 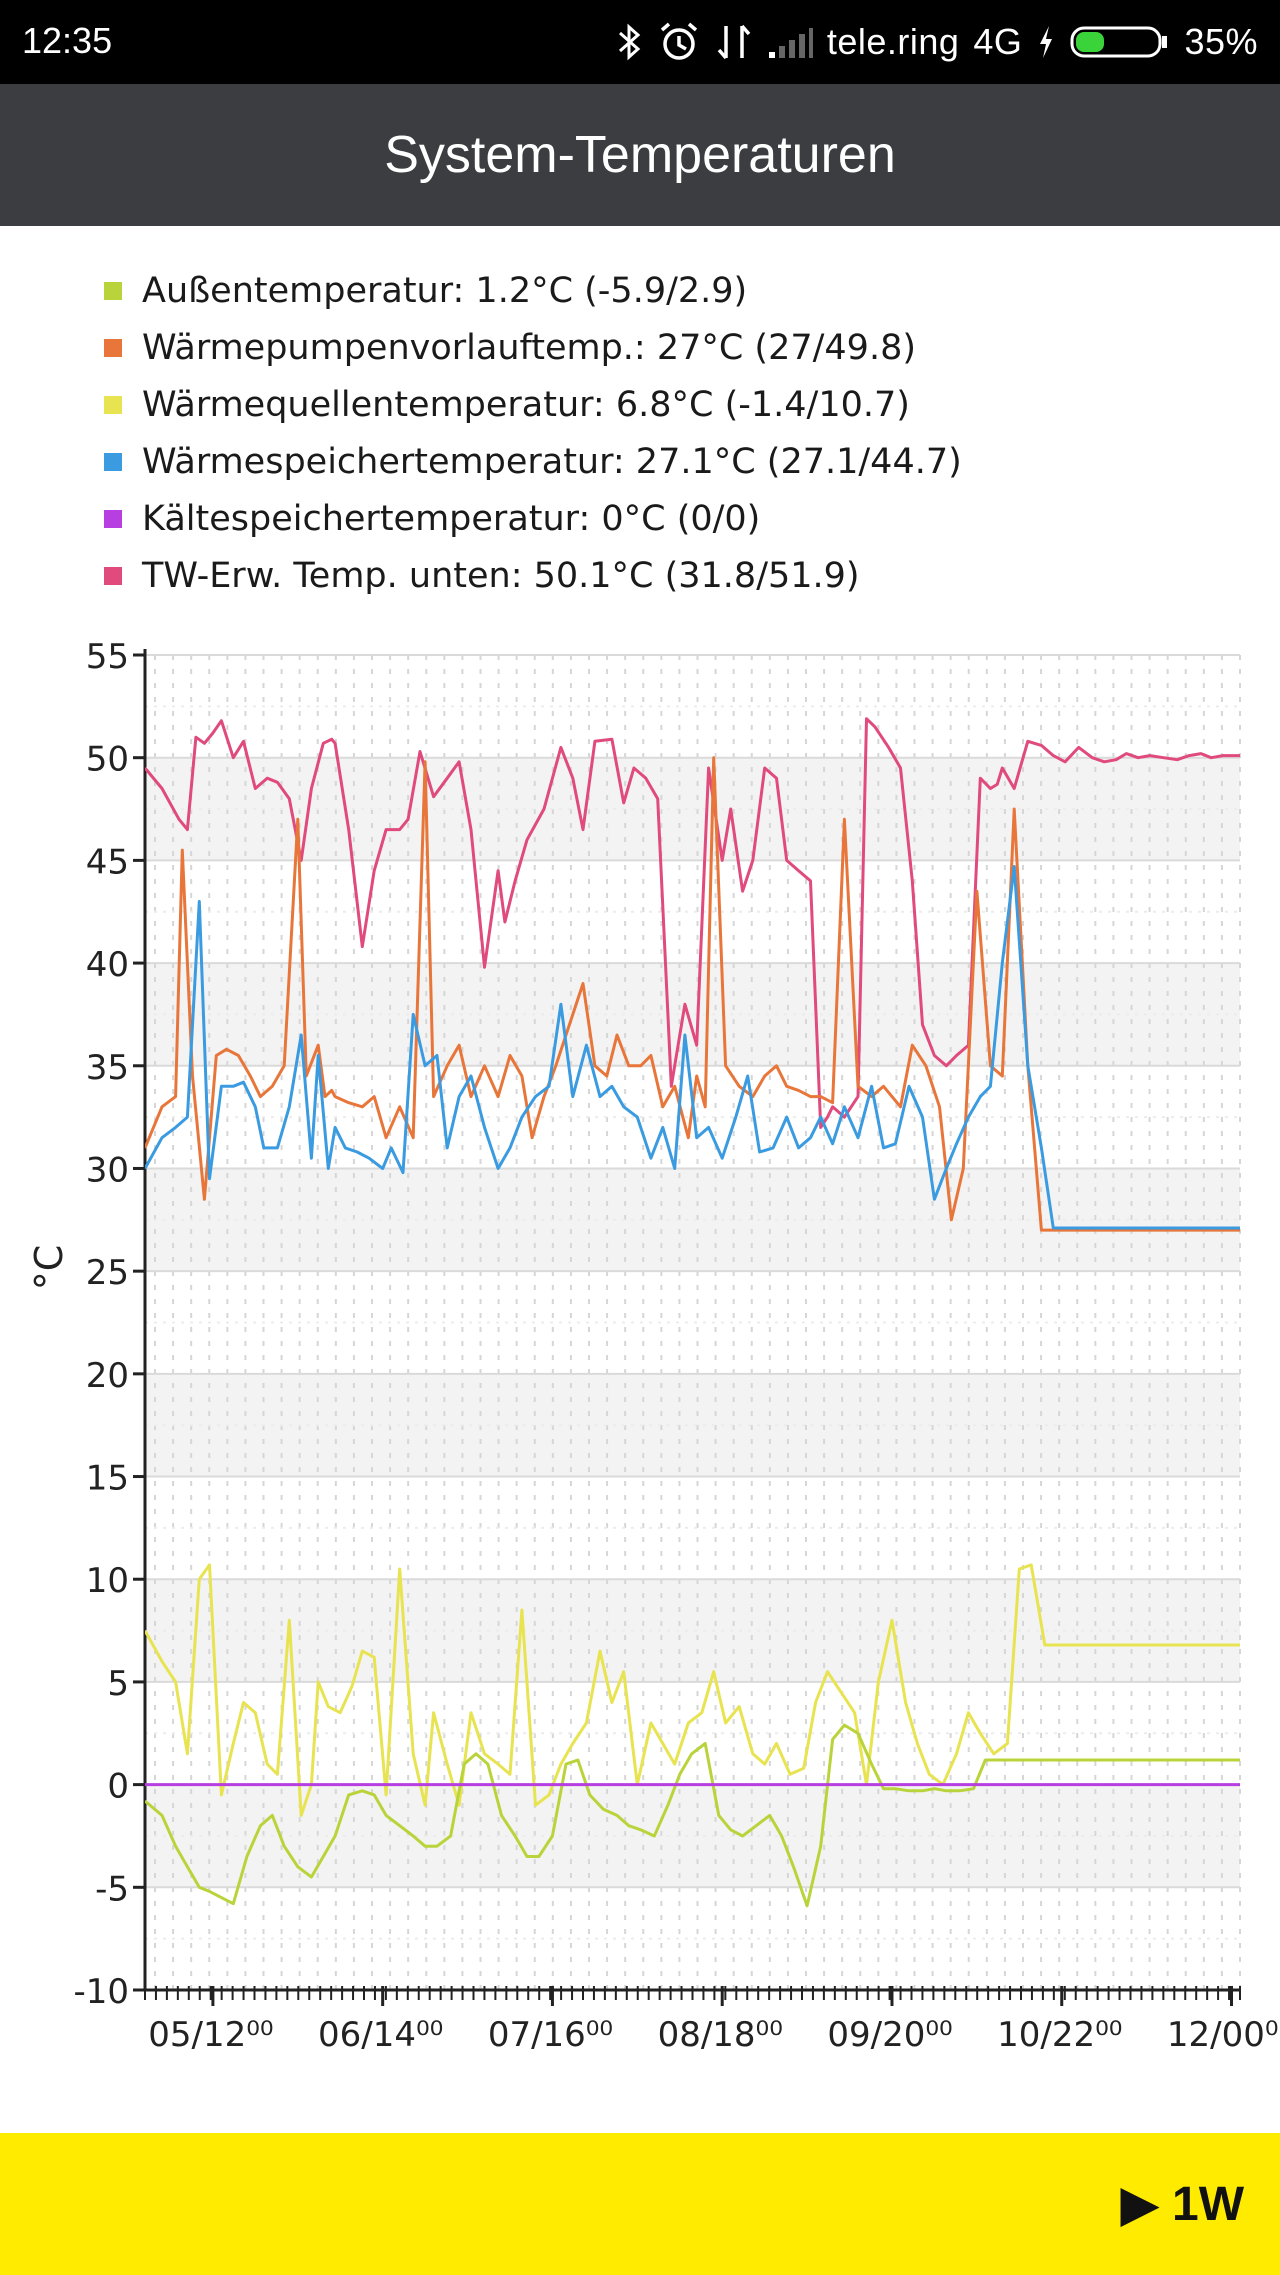 I want to click on page-title: System-Temperaturen, so click(x=640, y=155).